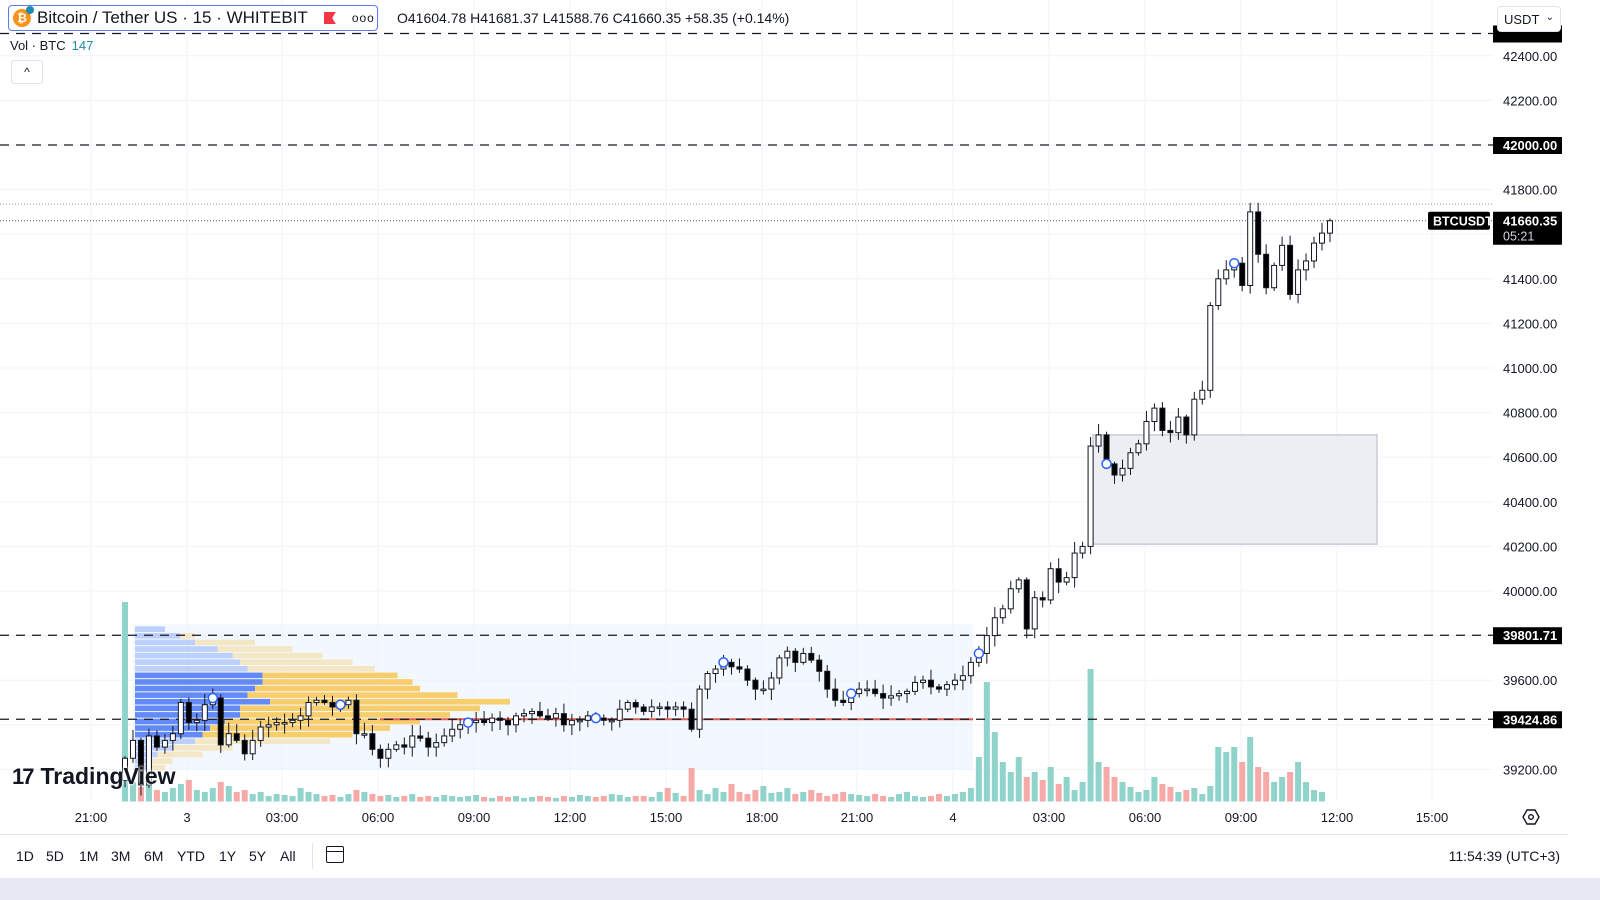  What do you see at coordinates (172, 17) in the screenshot?
I see `symbol-title: Bitcoin / Tether US · 15 · WHITEBIT` at bounding box center [172, 17].